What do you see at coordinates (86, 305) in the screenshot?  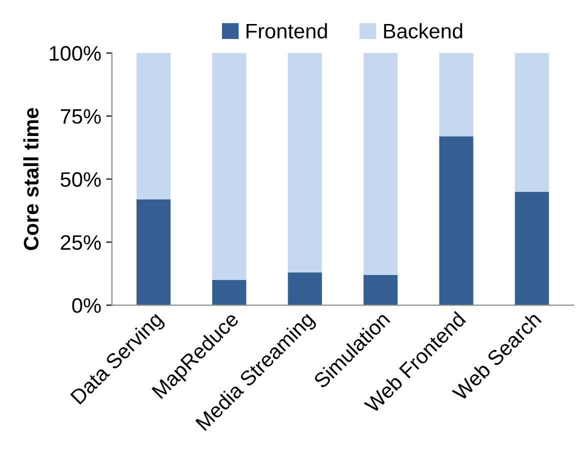 I see `y-tick-label: 0%` at bounding box center [86, 305].